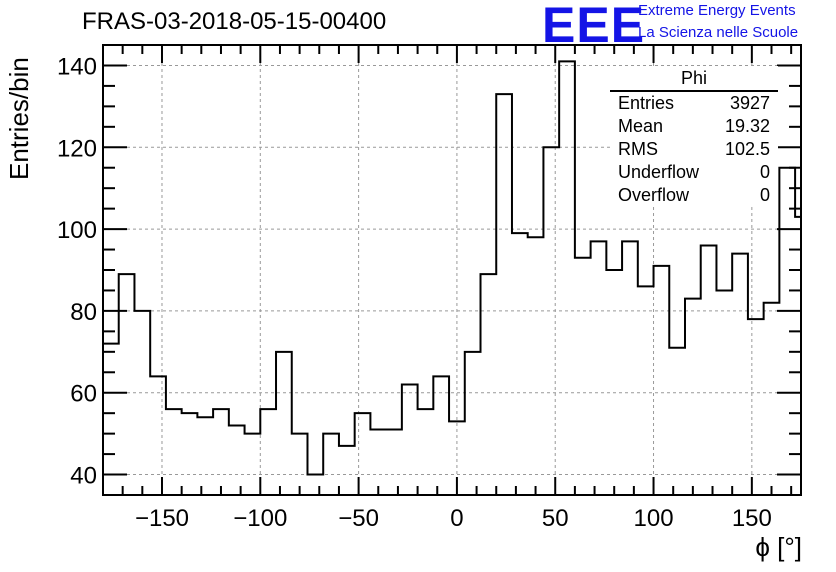  I want to click on x-tick-label: −50, so click(358, 518).